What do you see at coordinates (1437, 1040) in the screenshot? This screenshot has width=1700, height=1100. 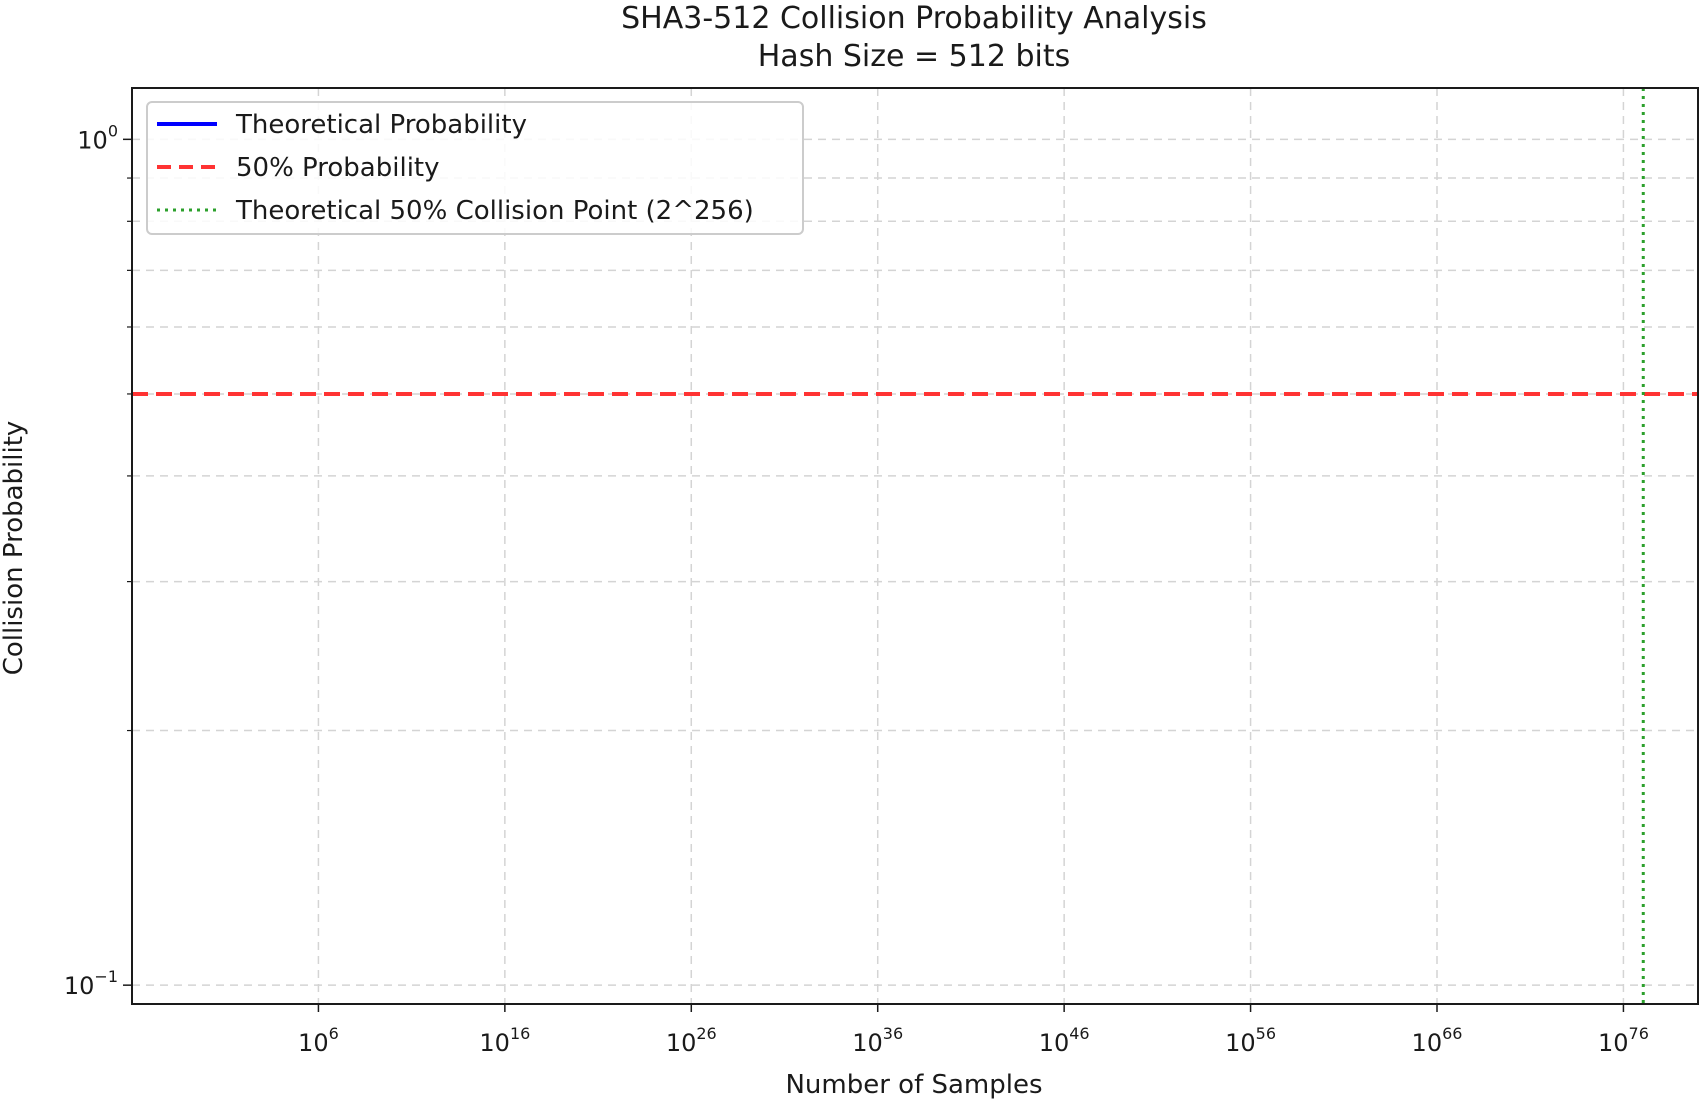 I see `x-tick-label: 1066` at bounding box center [1437, 1040].